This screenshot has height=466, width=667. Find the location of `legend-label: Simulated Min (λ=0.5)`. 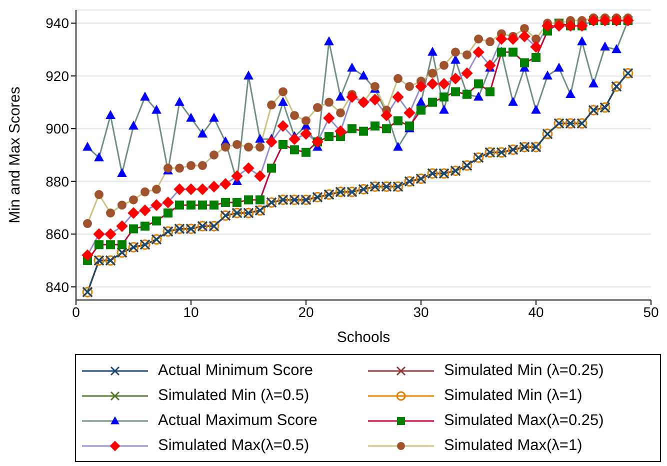

legend-label: Simulated Min (λ=0.5) is located at coordinates (234, 395).